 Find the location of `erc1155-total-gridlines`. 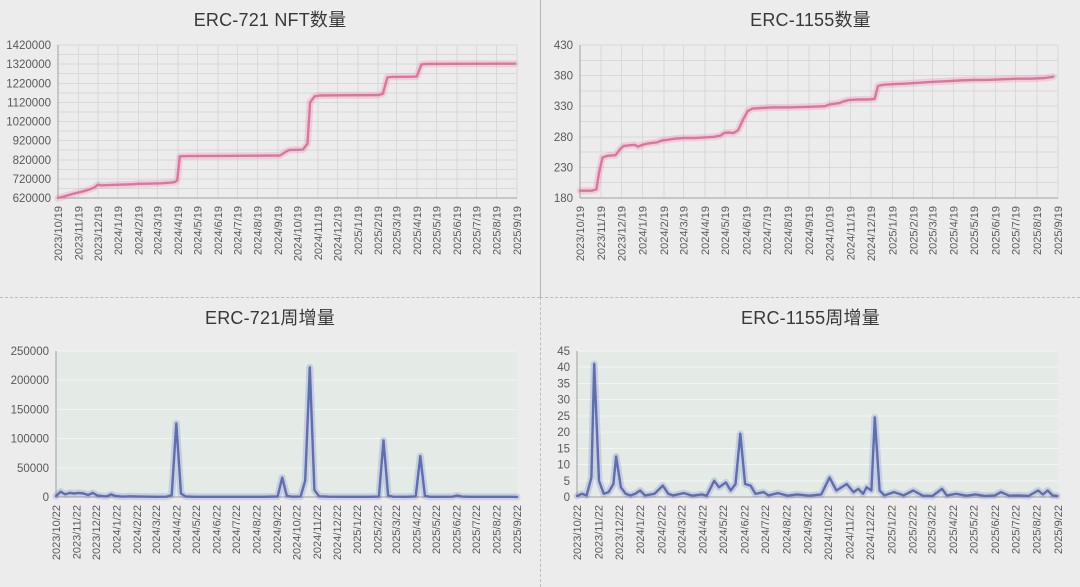

erc1155-total-gridlines is located at coordinates (819, 121).